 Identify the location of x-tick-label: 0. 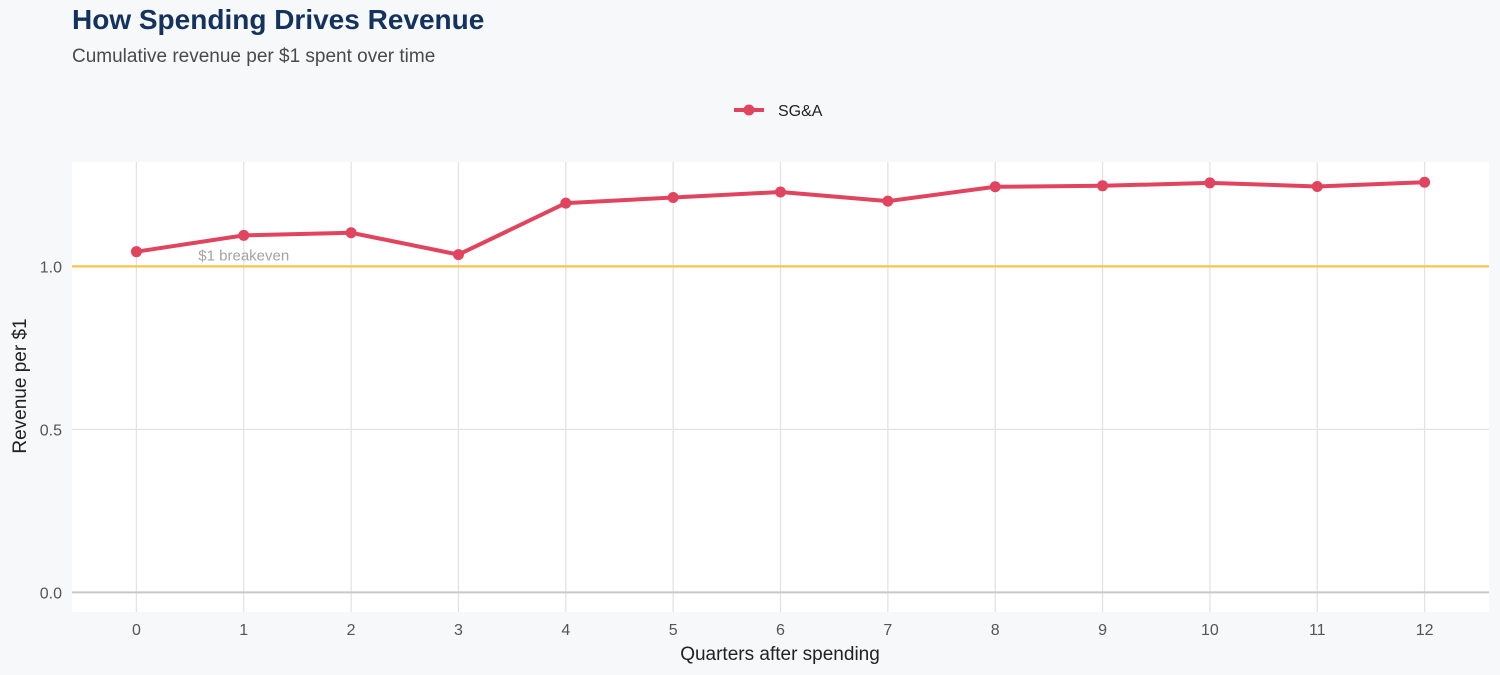
(136, 630).